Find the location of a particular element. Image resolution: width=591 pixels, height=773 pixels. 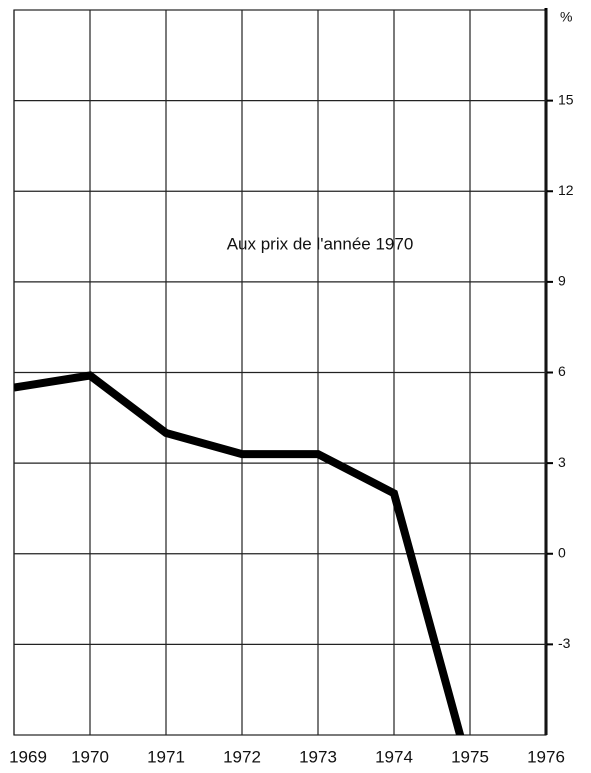

x-tick-label: 1971 is located at coordinates (166, 756).